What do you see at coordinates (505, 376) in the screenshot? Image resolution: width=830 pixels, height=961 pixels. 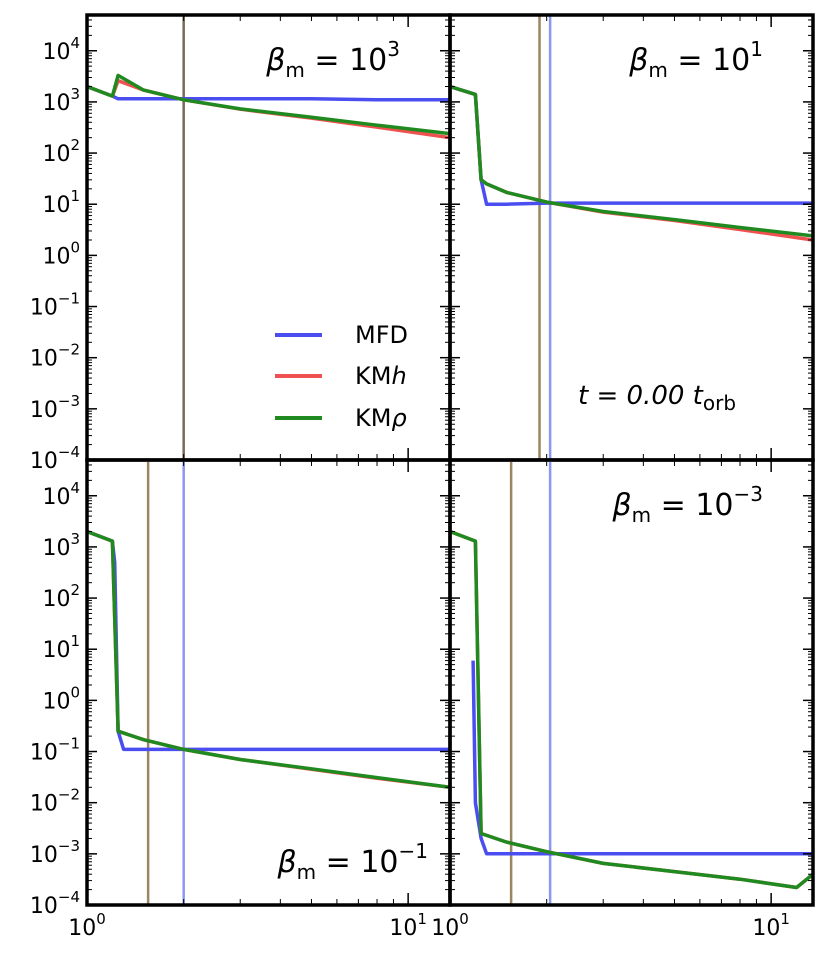 I see `annotations: MFD KMh KMρ t = 0.00 torb` at bounding box center [505, 376].